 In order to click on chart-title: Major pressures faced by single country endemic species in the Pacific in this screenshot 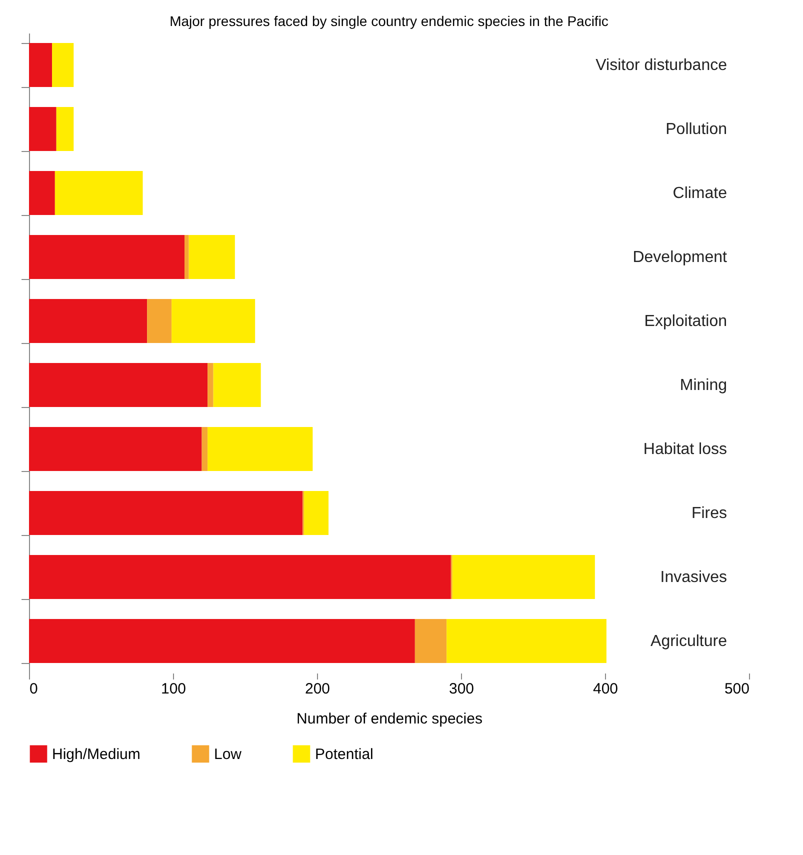, I will do `click(389, 21)`.